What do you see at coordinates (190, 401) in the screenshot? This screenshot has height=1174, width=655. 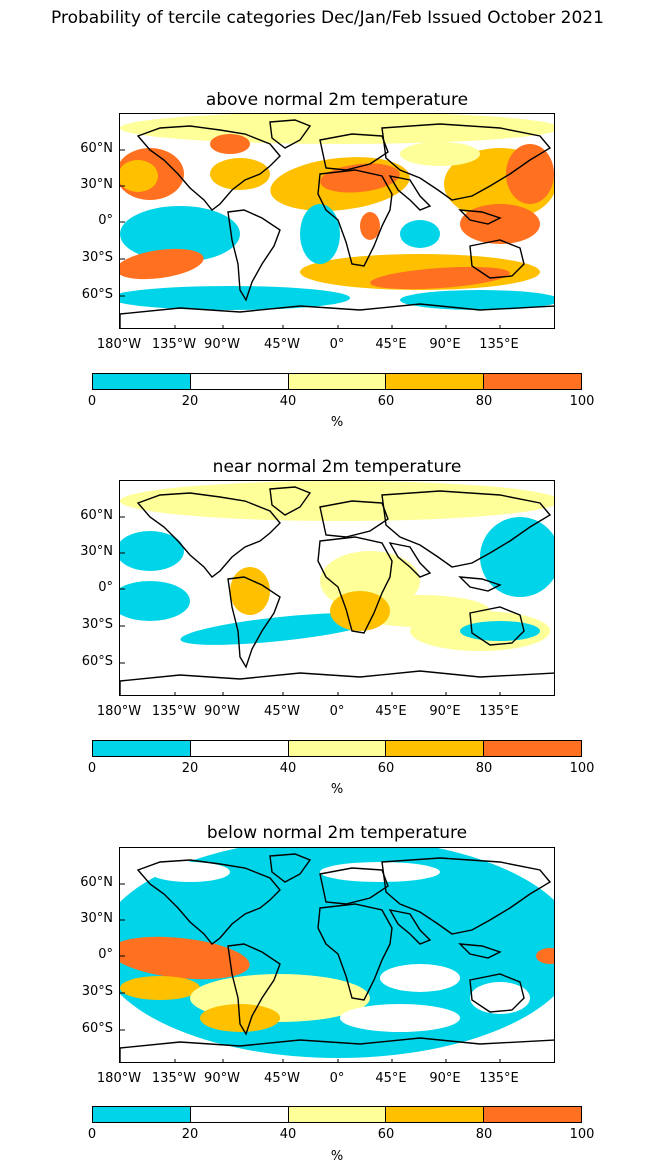 I see `colorbar-tick-label: 20` at bounding box center [190, 401].